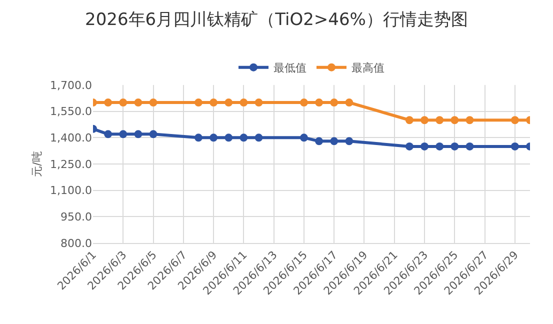  Describe the element at coordinates (276, 20) in the screenshot. I see `chart-title: 2026年6月四川钛精矿（TiO2>46%）行情走势图` at that location.